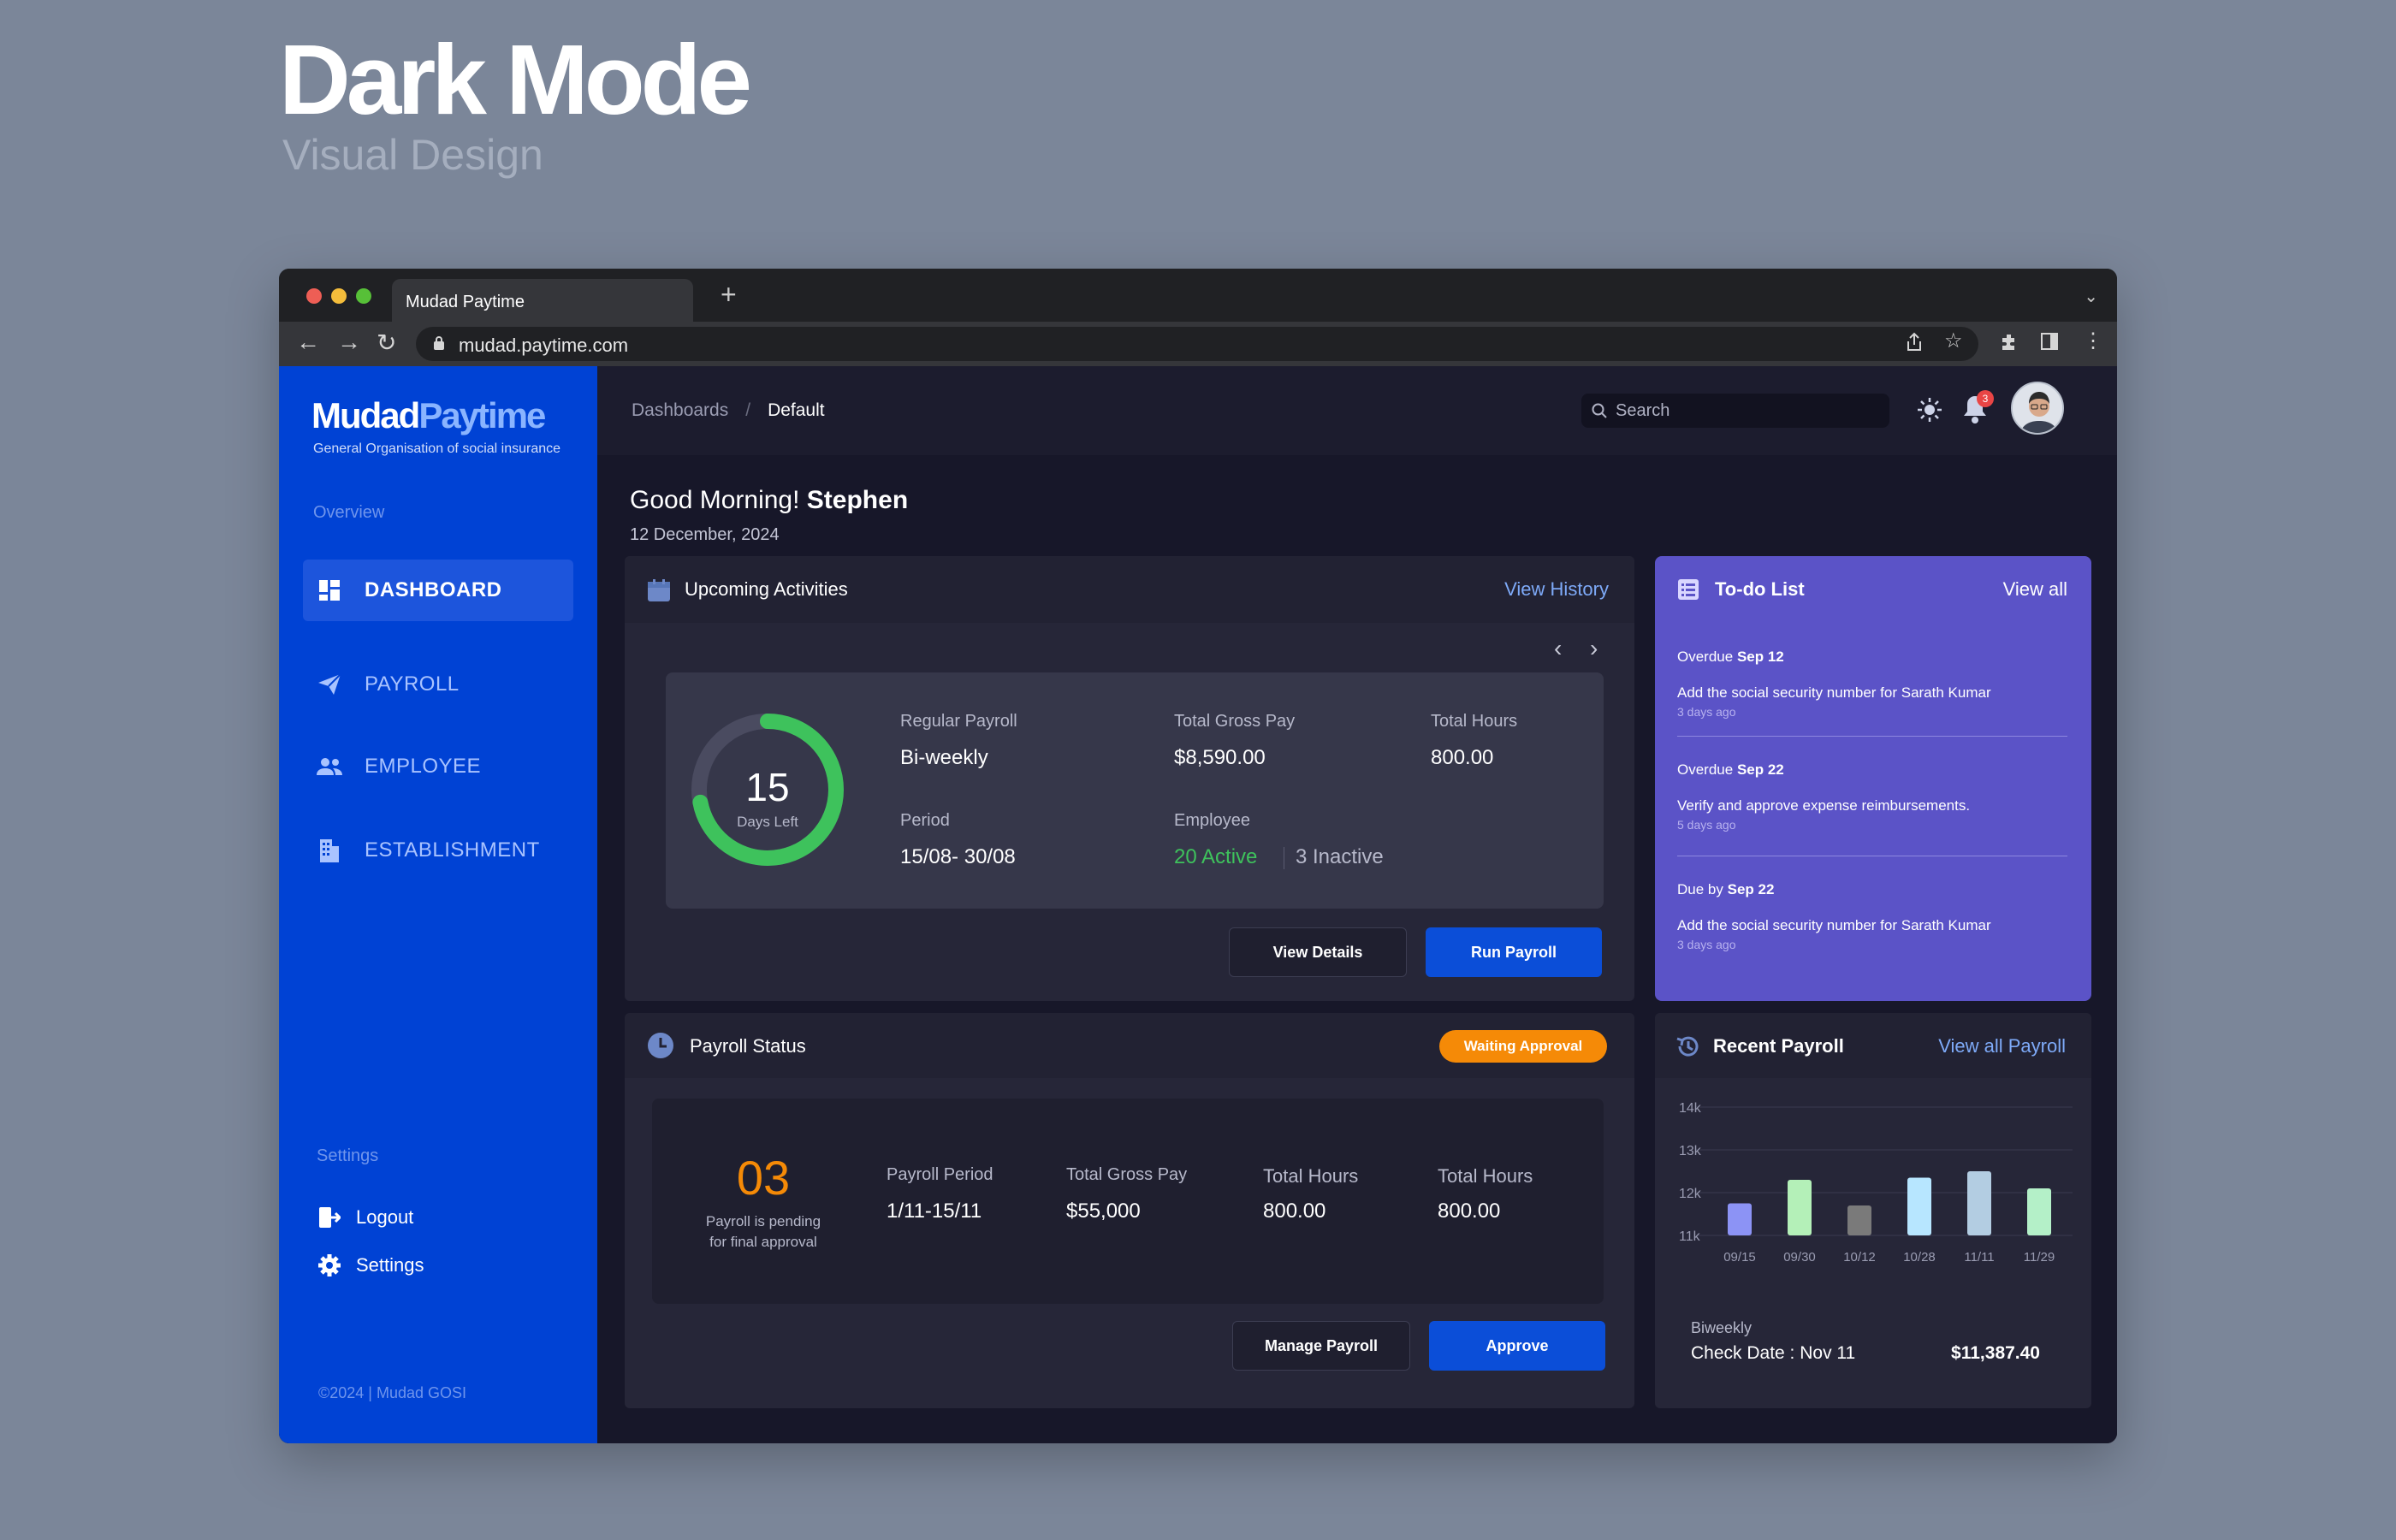 The image size is (2396, 1540). What do you see at coordinates (680, 410) in the screenshot?
I see `breadcrumb-root: Dashboards` at bounding box center [680, 410].